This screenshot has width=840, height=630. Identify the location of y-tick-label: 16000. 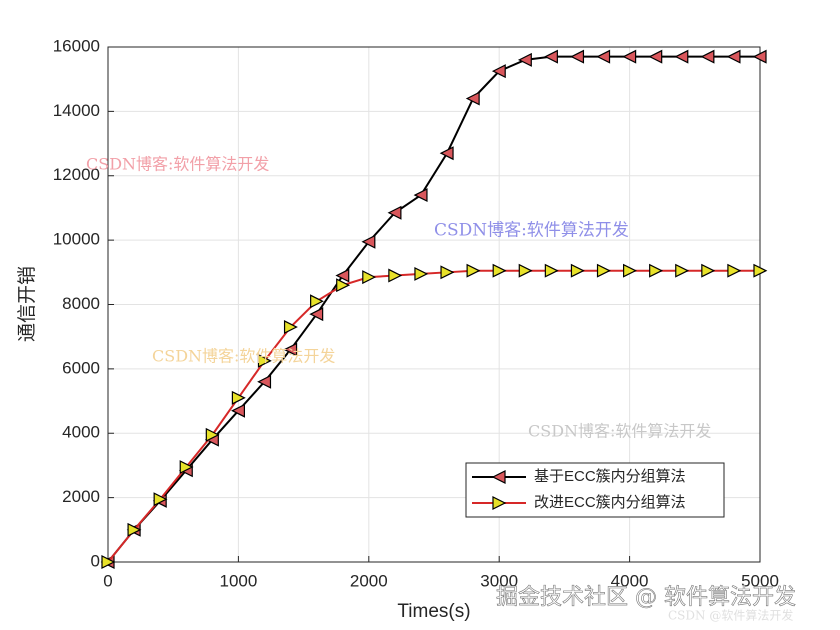
(76, 45).